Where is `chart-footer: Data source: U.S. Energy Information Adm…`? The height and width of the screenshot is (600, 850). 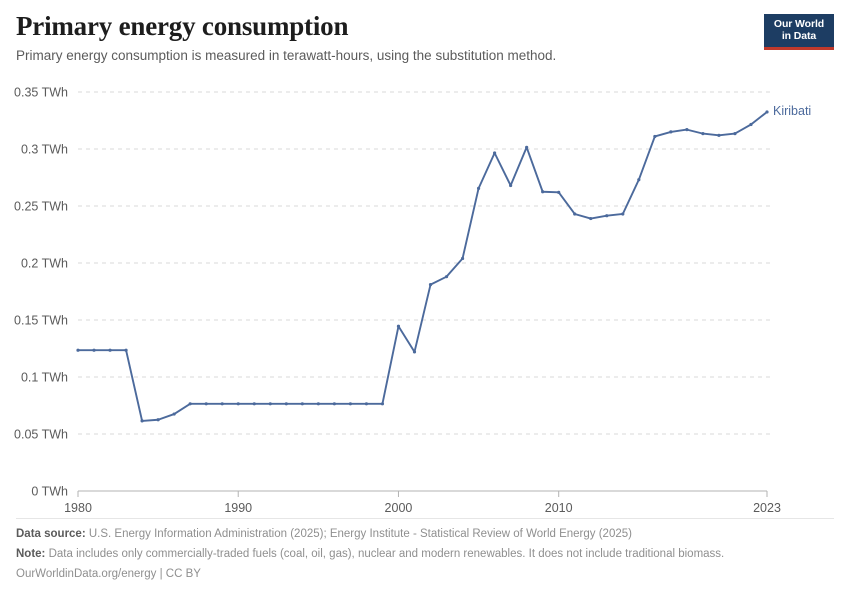 chart-footer: Data source: U.S. Energy Information Adm… is located at coordinates (425, 554).